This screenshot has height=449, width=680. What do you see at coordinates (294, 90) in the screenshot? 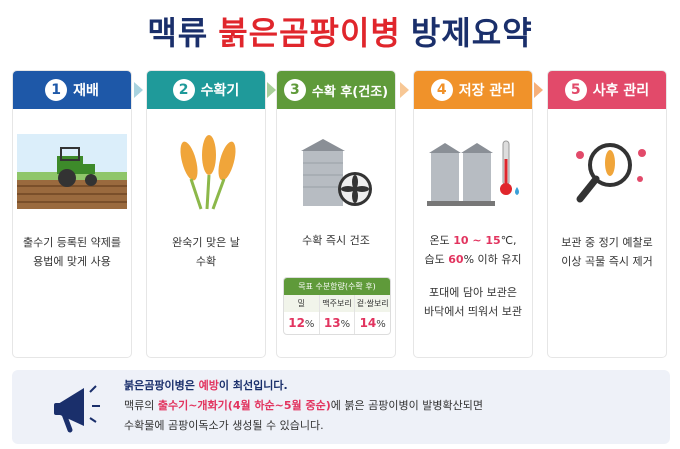
I see `step-number: 3` at bounding box center [294, 90].